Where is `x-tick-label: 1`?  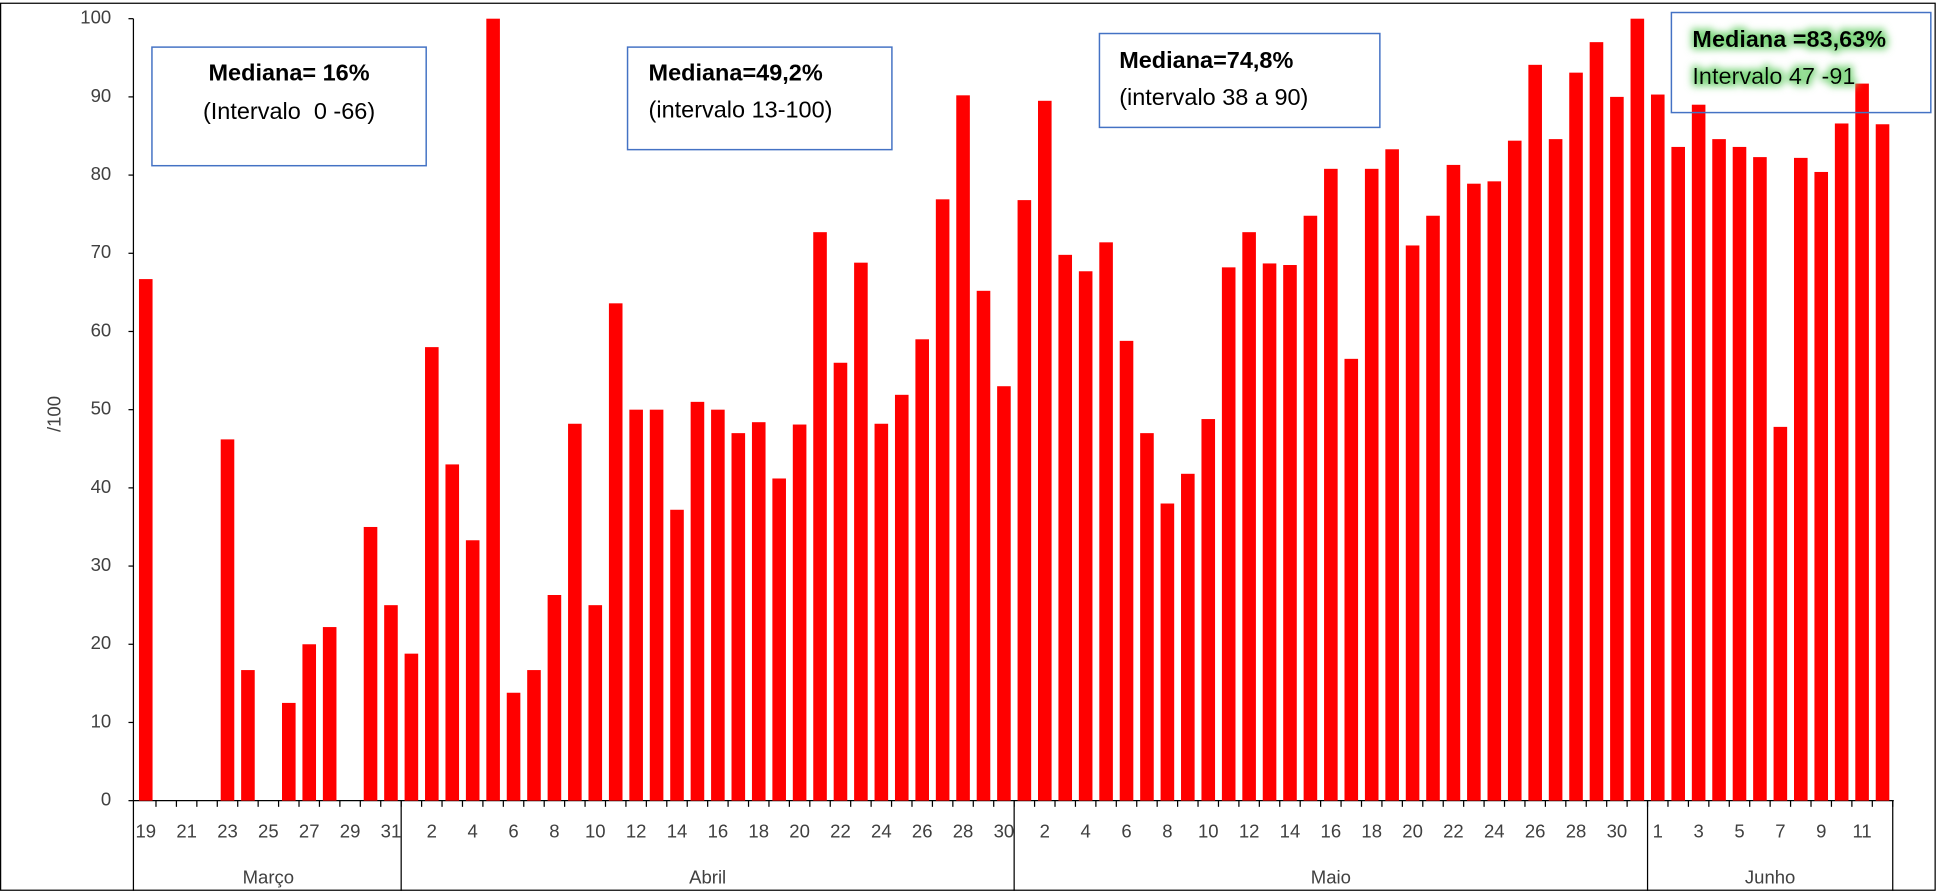
x-tick-label: 1 is located at coordinates (1658, 831).